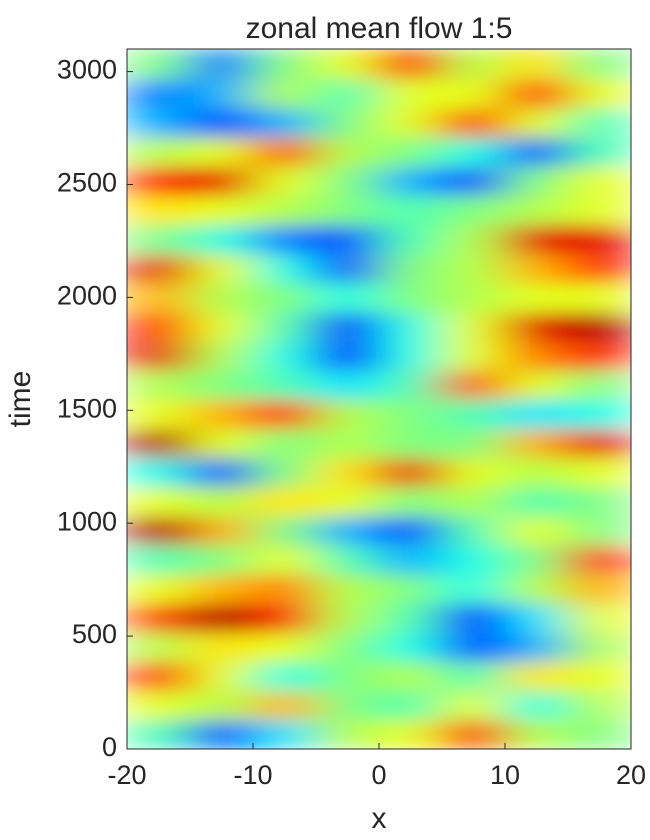 Image resolution: width=650 pixels, height=840 pixels. Describe the element at coordinates (126, 775) in the screenshot. I see `x-tick-label: -20` at that location.